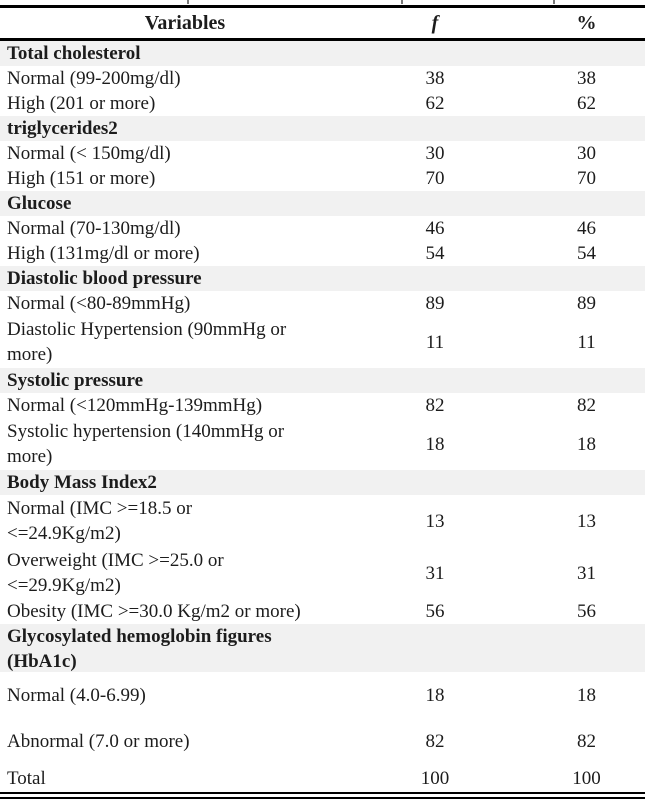  I want to click on percent-cell: 46, so click(586, 228).